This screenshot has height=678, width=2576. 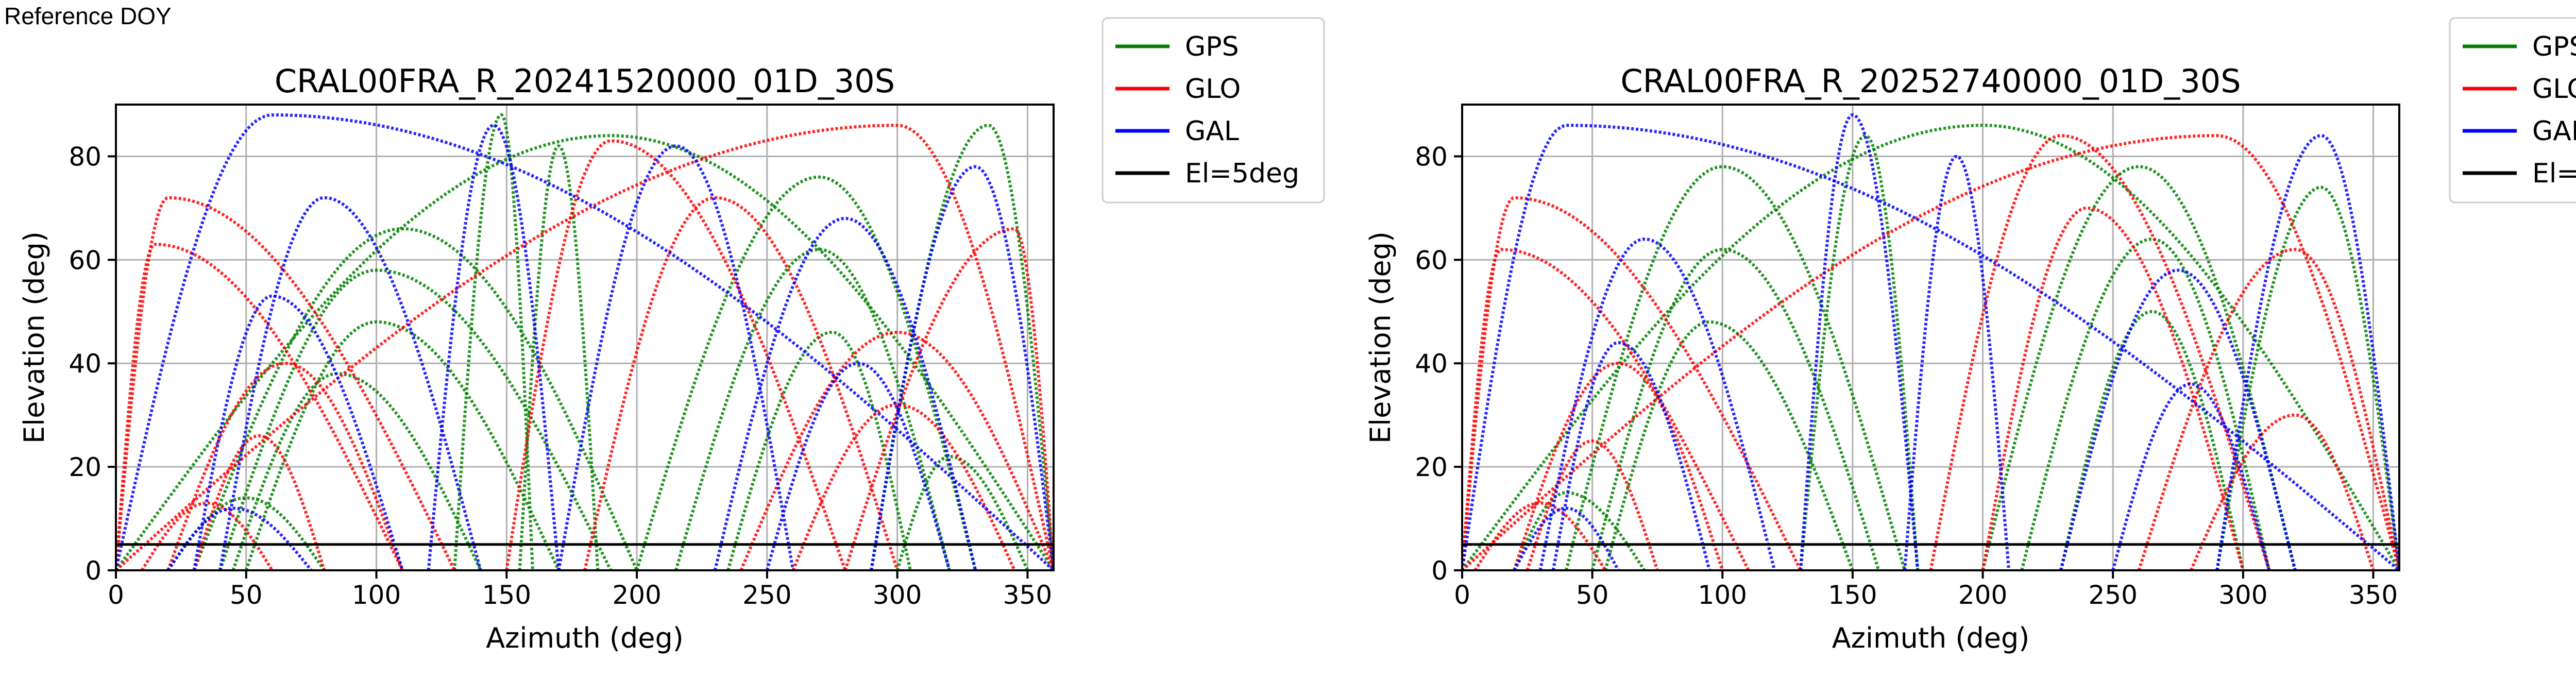 I want to click on page-label: Reference DOY, so click(x=88, y=16).